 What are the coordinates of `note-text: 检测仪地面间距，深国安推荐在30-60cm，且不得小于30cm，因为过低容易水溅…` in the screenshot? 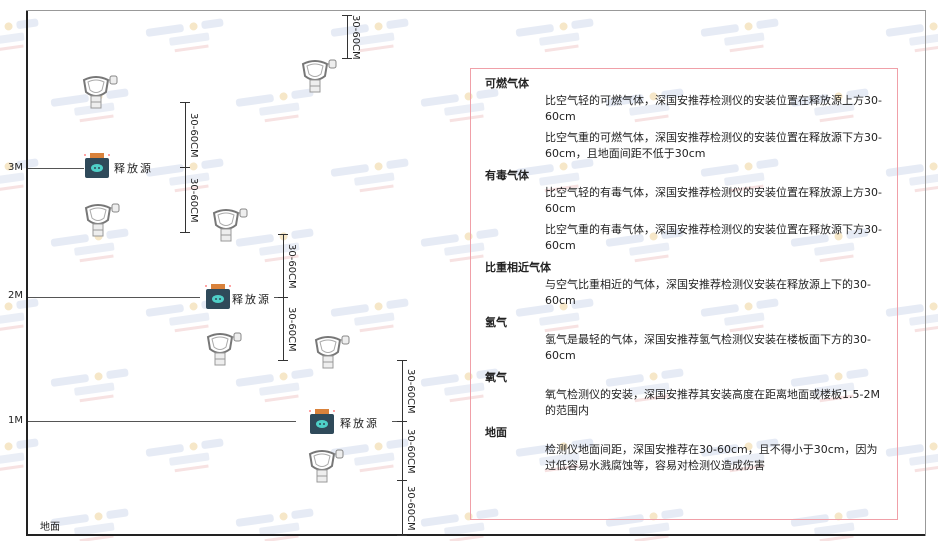 It's located at (711, 457).